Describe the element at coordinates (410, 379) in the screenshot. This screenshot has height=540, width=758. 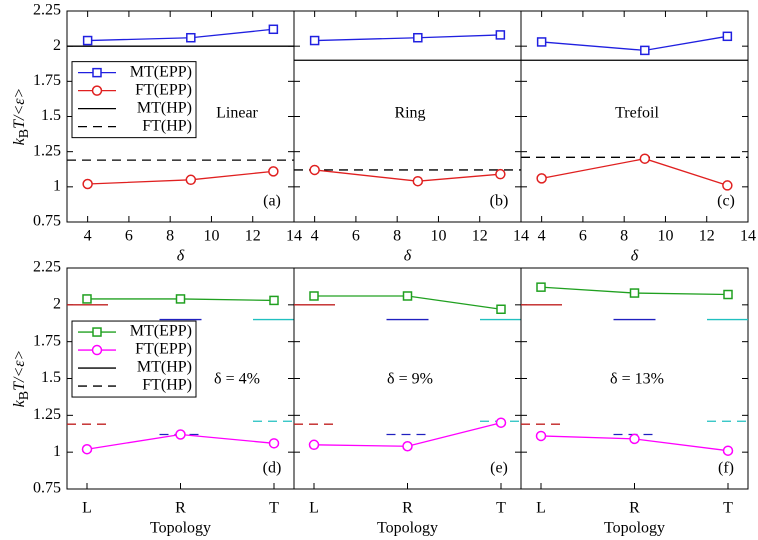
I see `annotation: δ = 9%` at that location.